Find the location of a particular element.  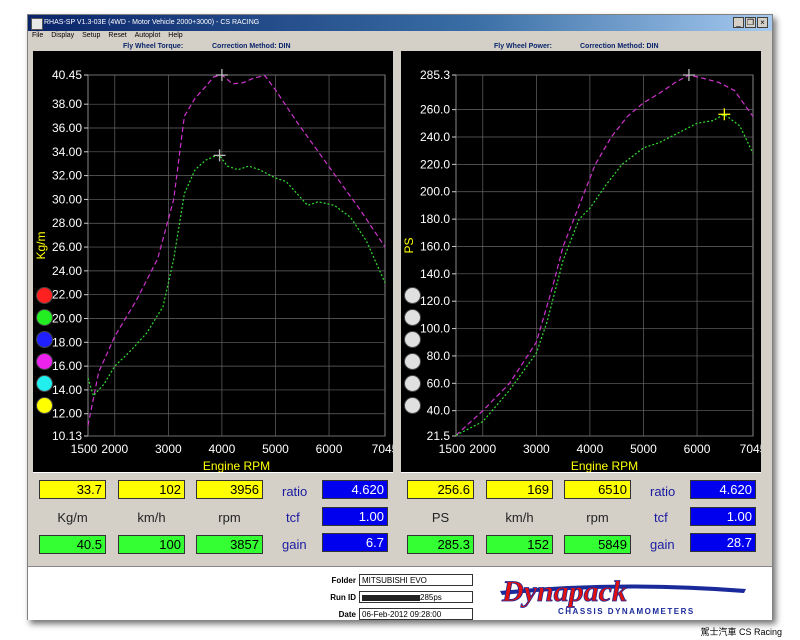

power-peak-speed: 152 is located at coordinates (519, 544).